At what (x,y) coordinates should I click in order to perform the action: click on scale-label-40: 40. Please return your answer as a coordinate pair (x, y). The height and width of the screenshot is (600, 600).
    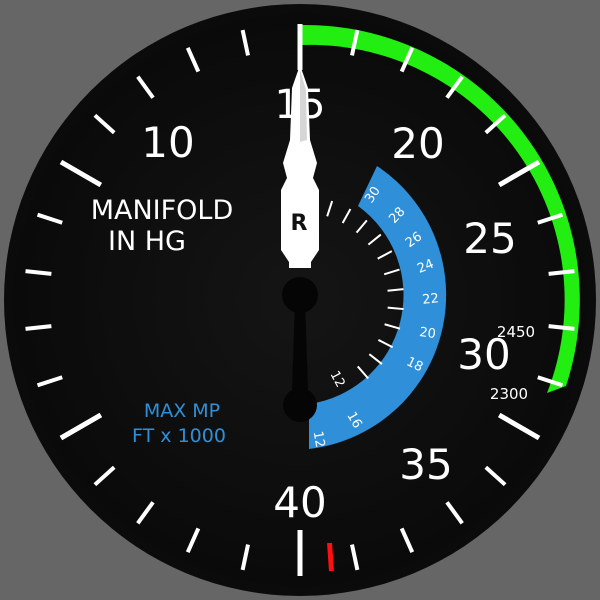
    Looking at the image, I should click on (299, 502).